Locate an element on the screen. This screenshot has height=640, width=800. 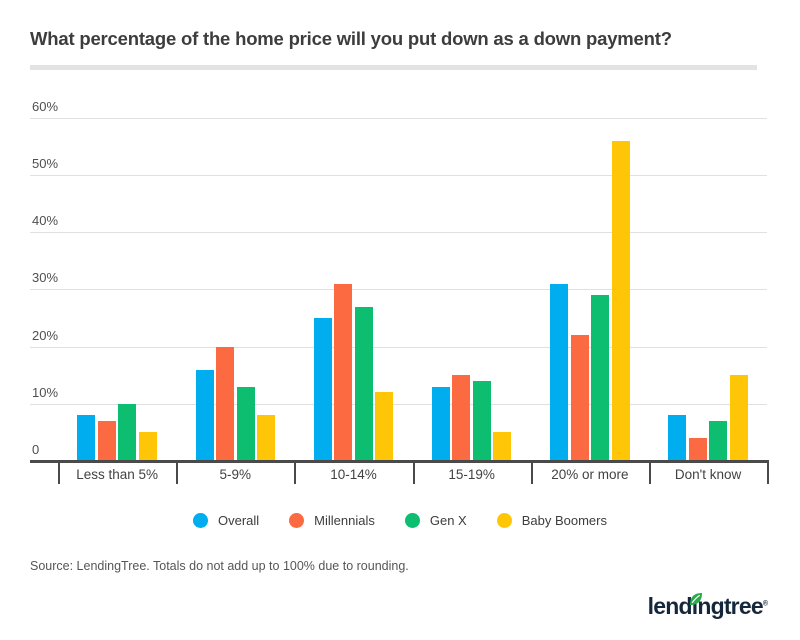
logo-text: lendingtree is located at coordinates (705, 606).